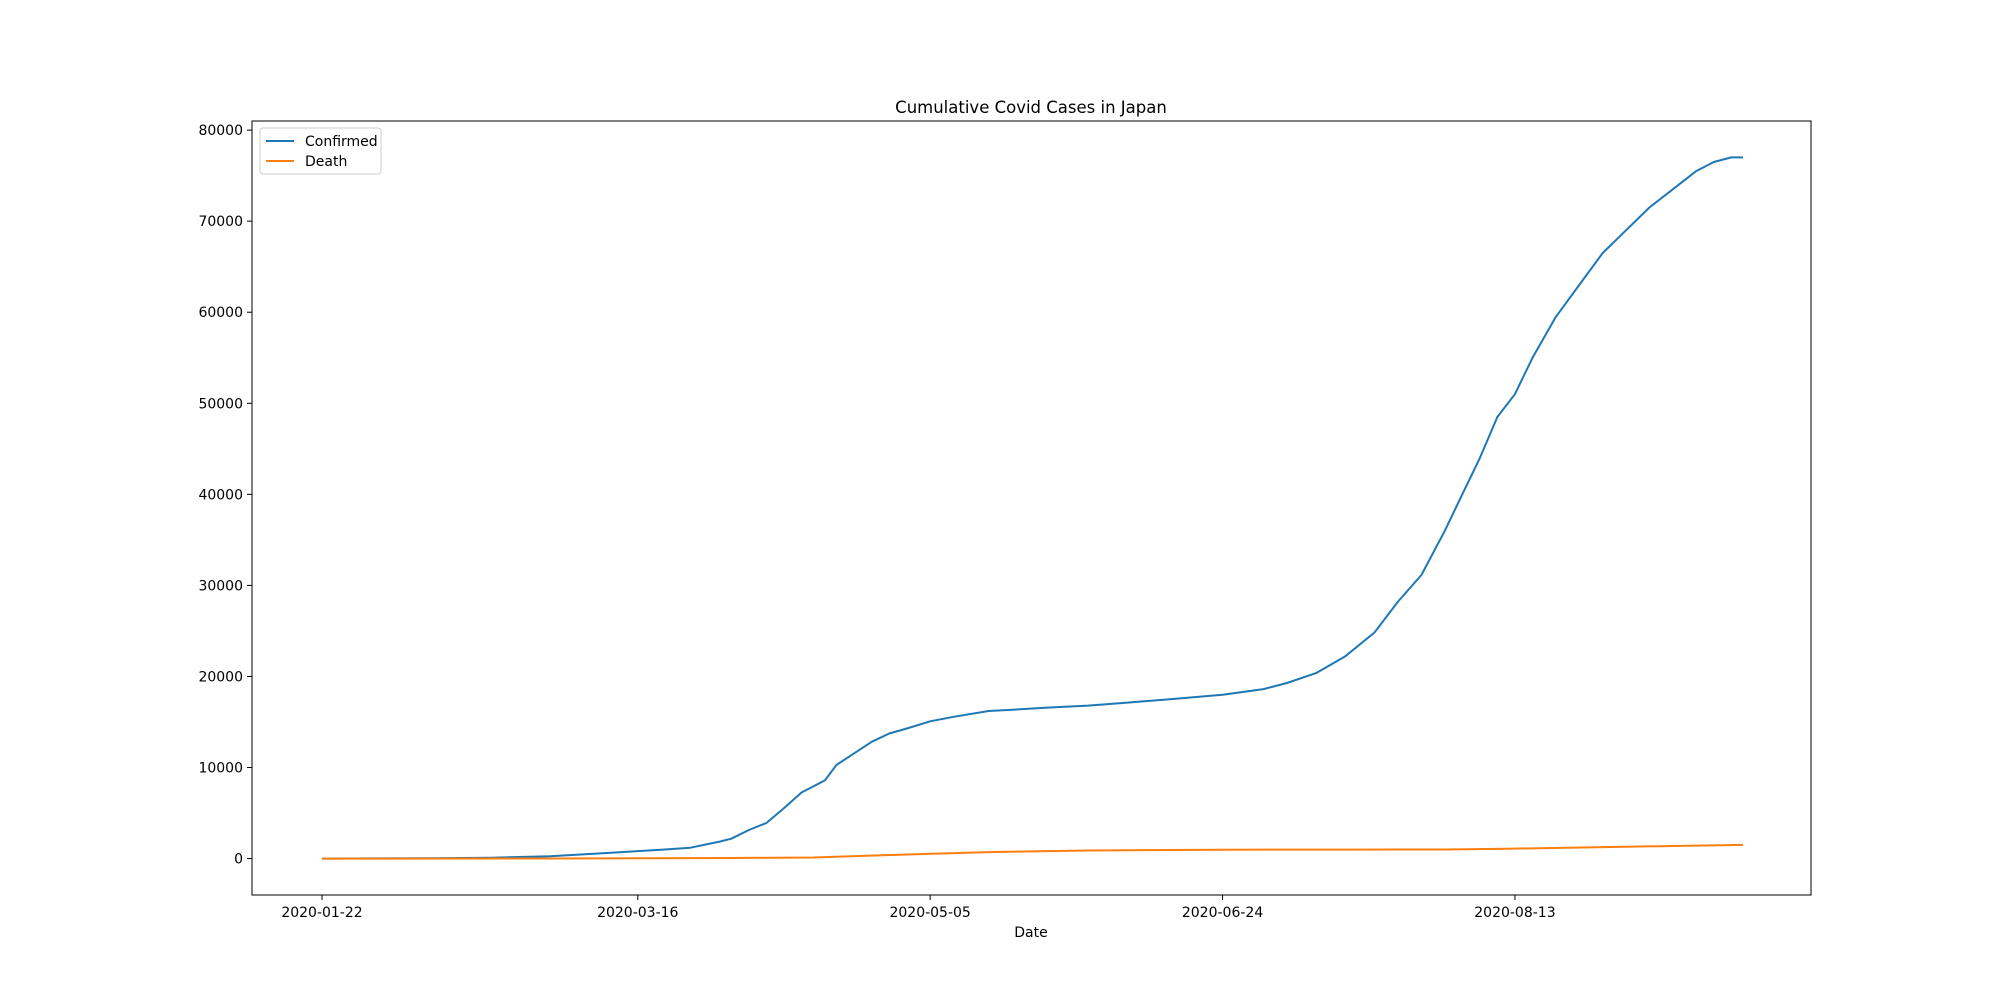 The width and height of the screenshot is (2000, 1000). I want to click on legend-label-death: Death, so click(326, 162).